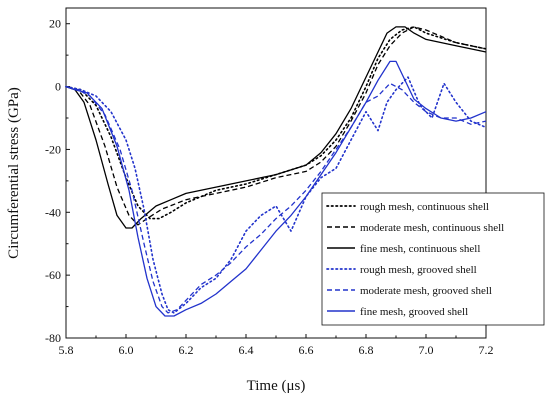  What do you see at coordinates (426, 350) in the screenshot?
I see `x-tick-label: 7.0` at bounding box center [426, 350].